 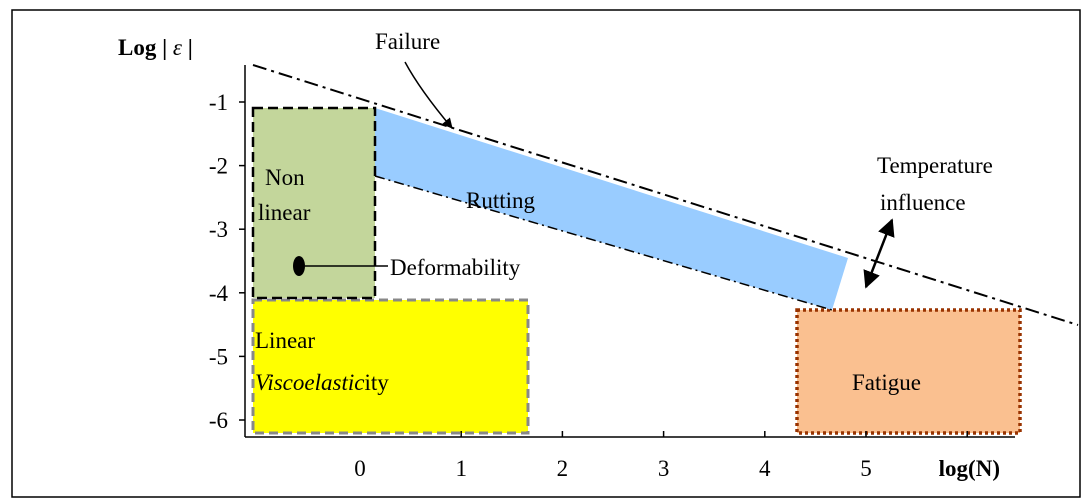 I want to click on fatigue-label: Fatigue, so click(x=886, y=382).